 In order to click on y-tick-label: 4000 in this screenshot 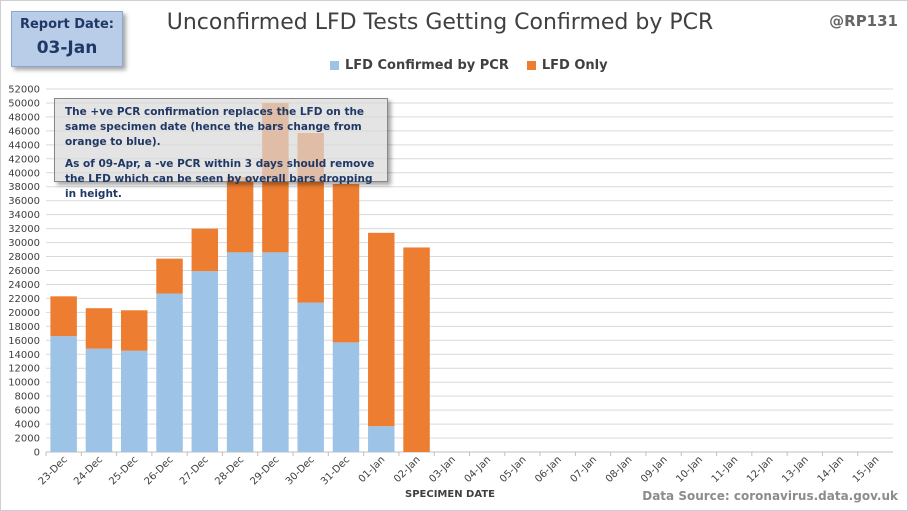, I will do `click(27, 425)`.